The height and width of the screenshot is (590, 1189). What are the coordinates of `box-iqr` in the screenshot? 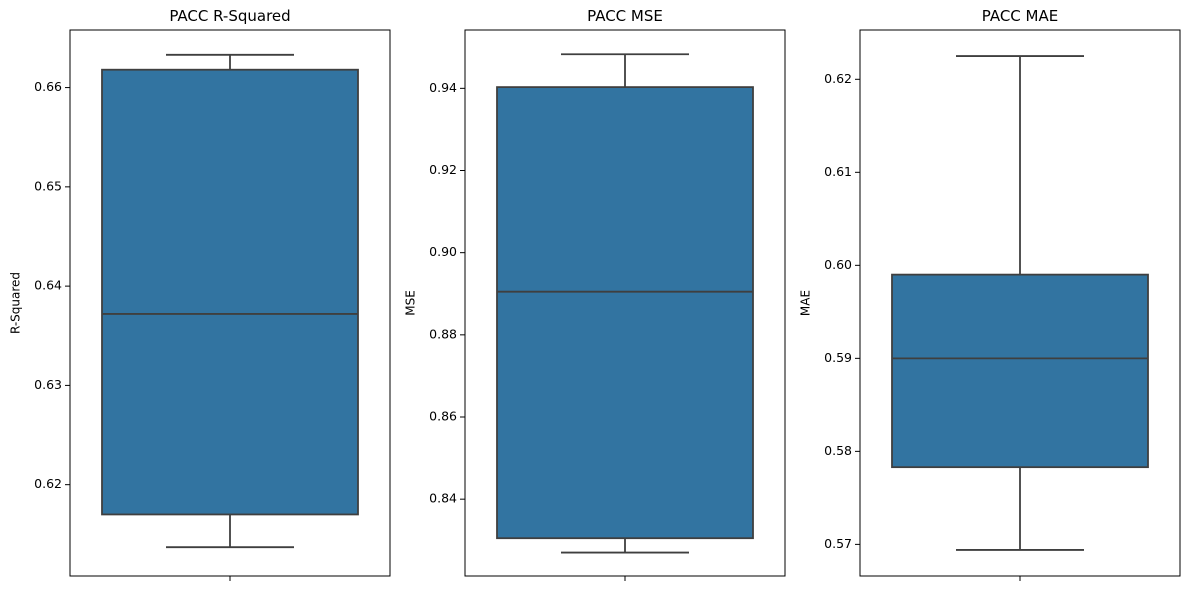 It's located at (1020, 371).